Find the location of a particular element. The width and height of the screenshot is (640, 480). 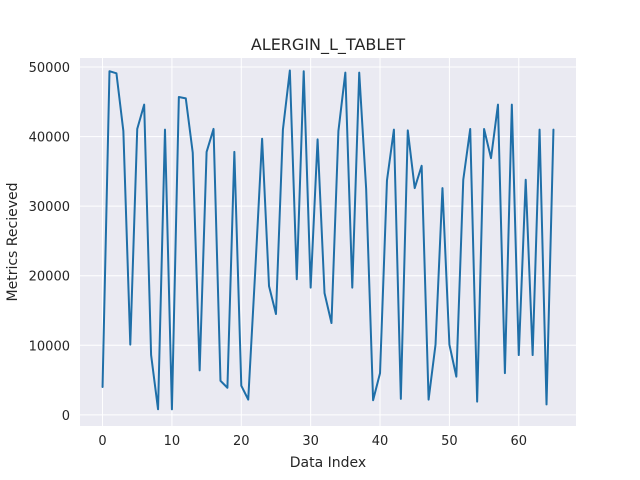

x-tick-label: 50 is located at coordinates (449, 441).